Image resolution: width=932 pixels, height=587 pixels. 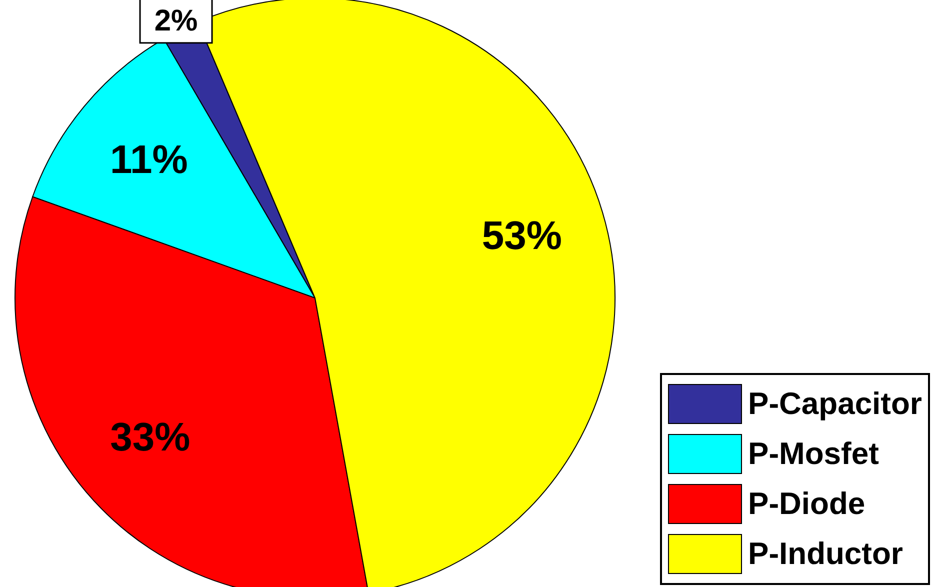 What do you see at coordinates (149, 160) in the screenshot?
I see `data-label: 11%` at bounding box center [149, 160].